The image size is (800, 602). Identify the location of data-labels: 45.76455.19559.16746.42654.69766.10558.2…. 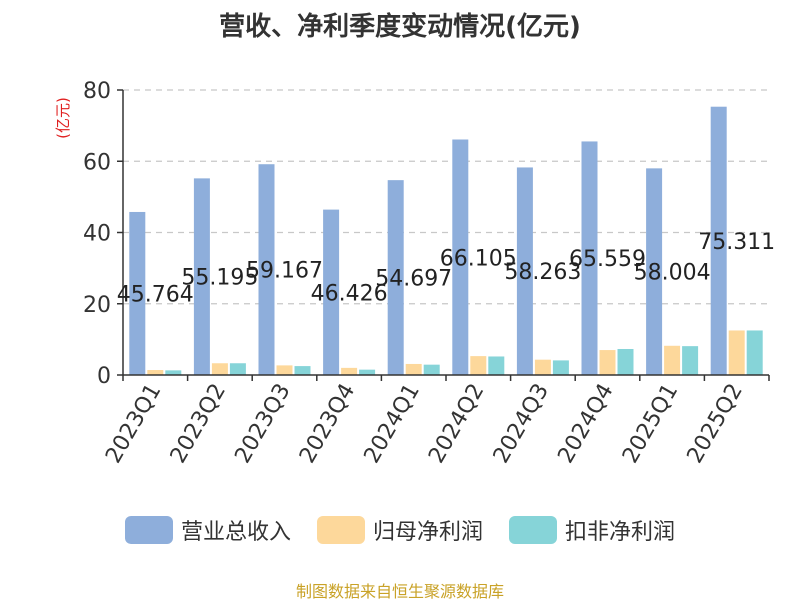
(446, 269).